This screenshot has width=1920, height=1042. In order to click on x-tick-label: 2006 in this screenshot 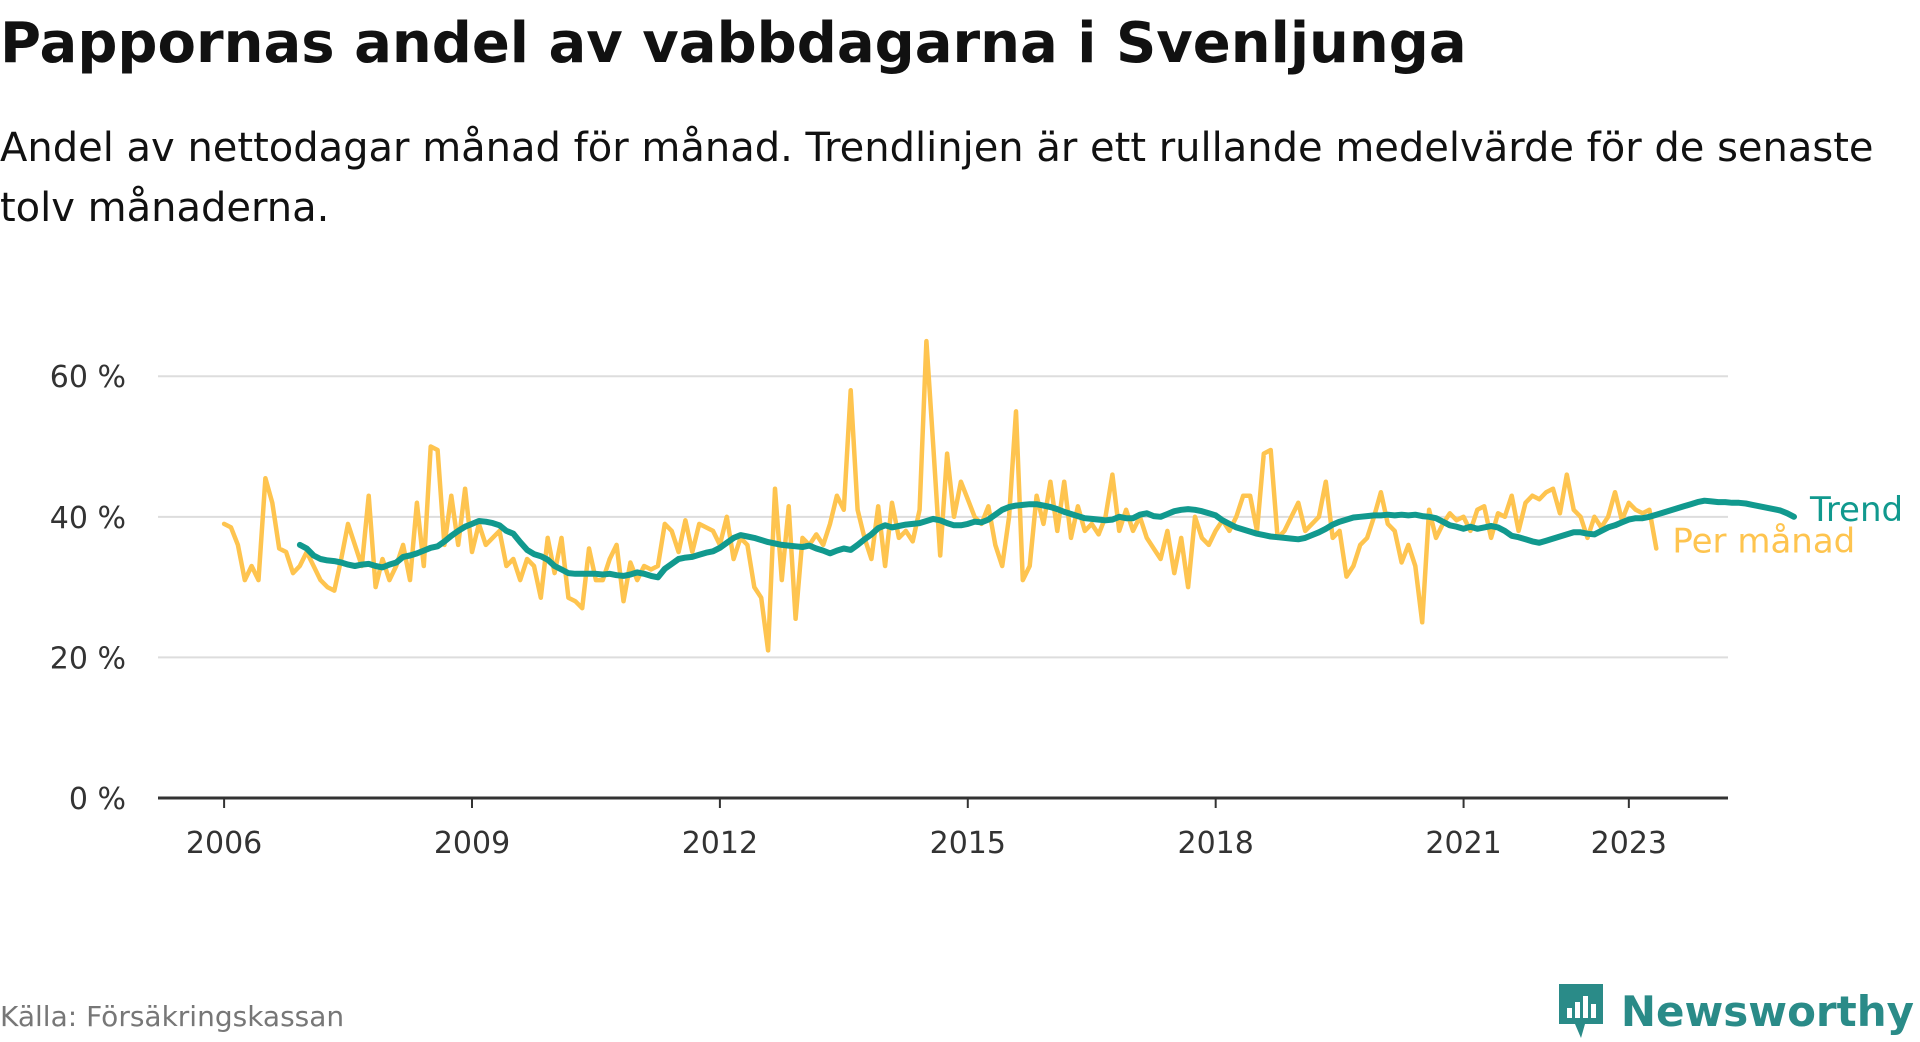, I will do `click(224, 843)`.